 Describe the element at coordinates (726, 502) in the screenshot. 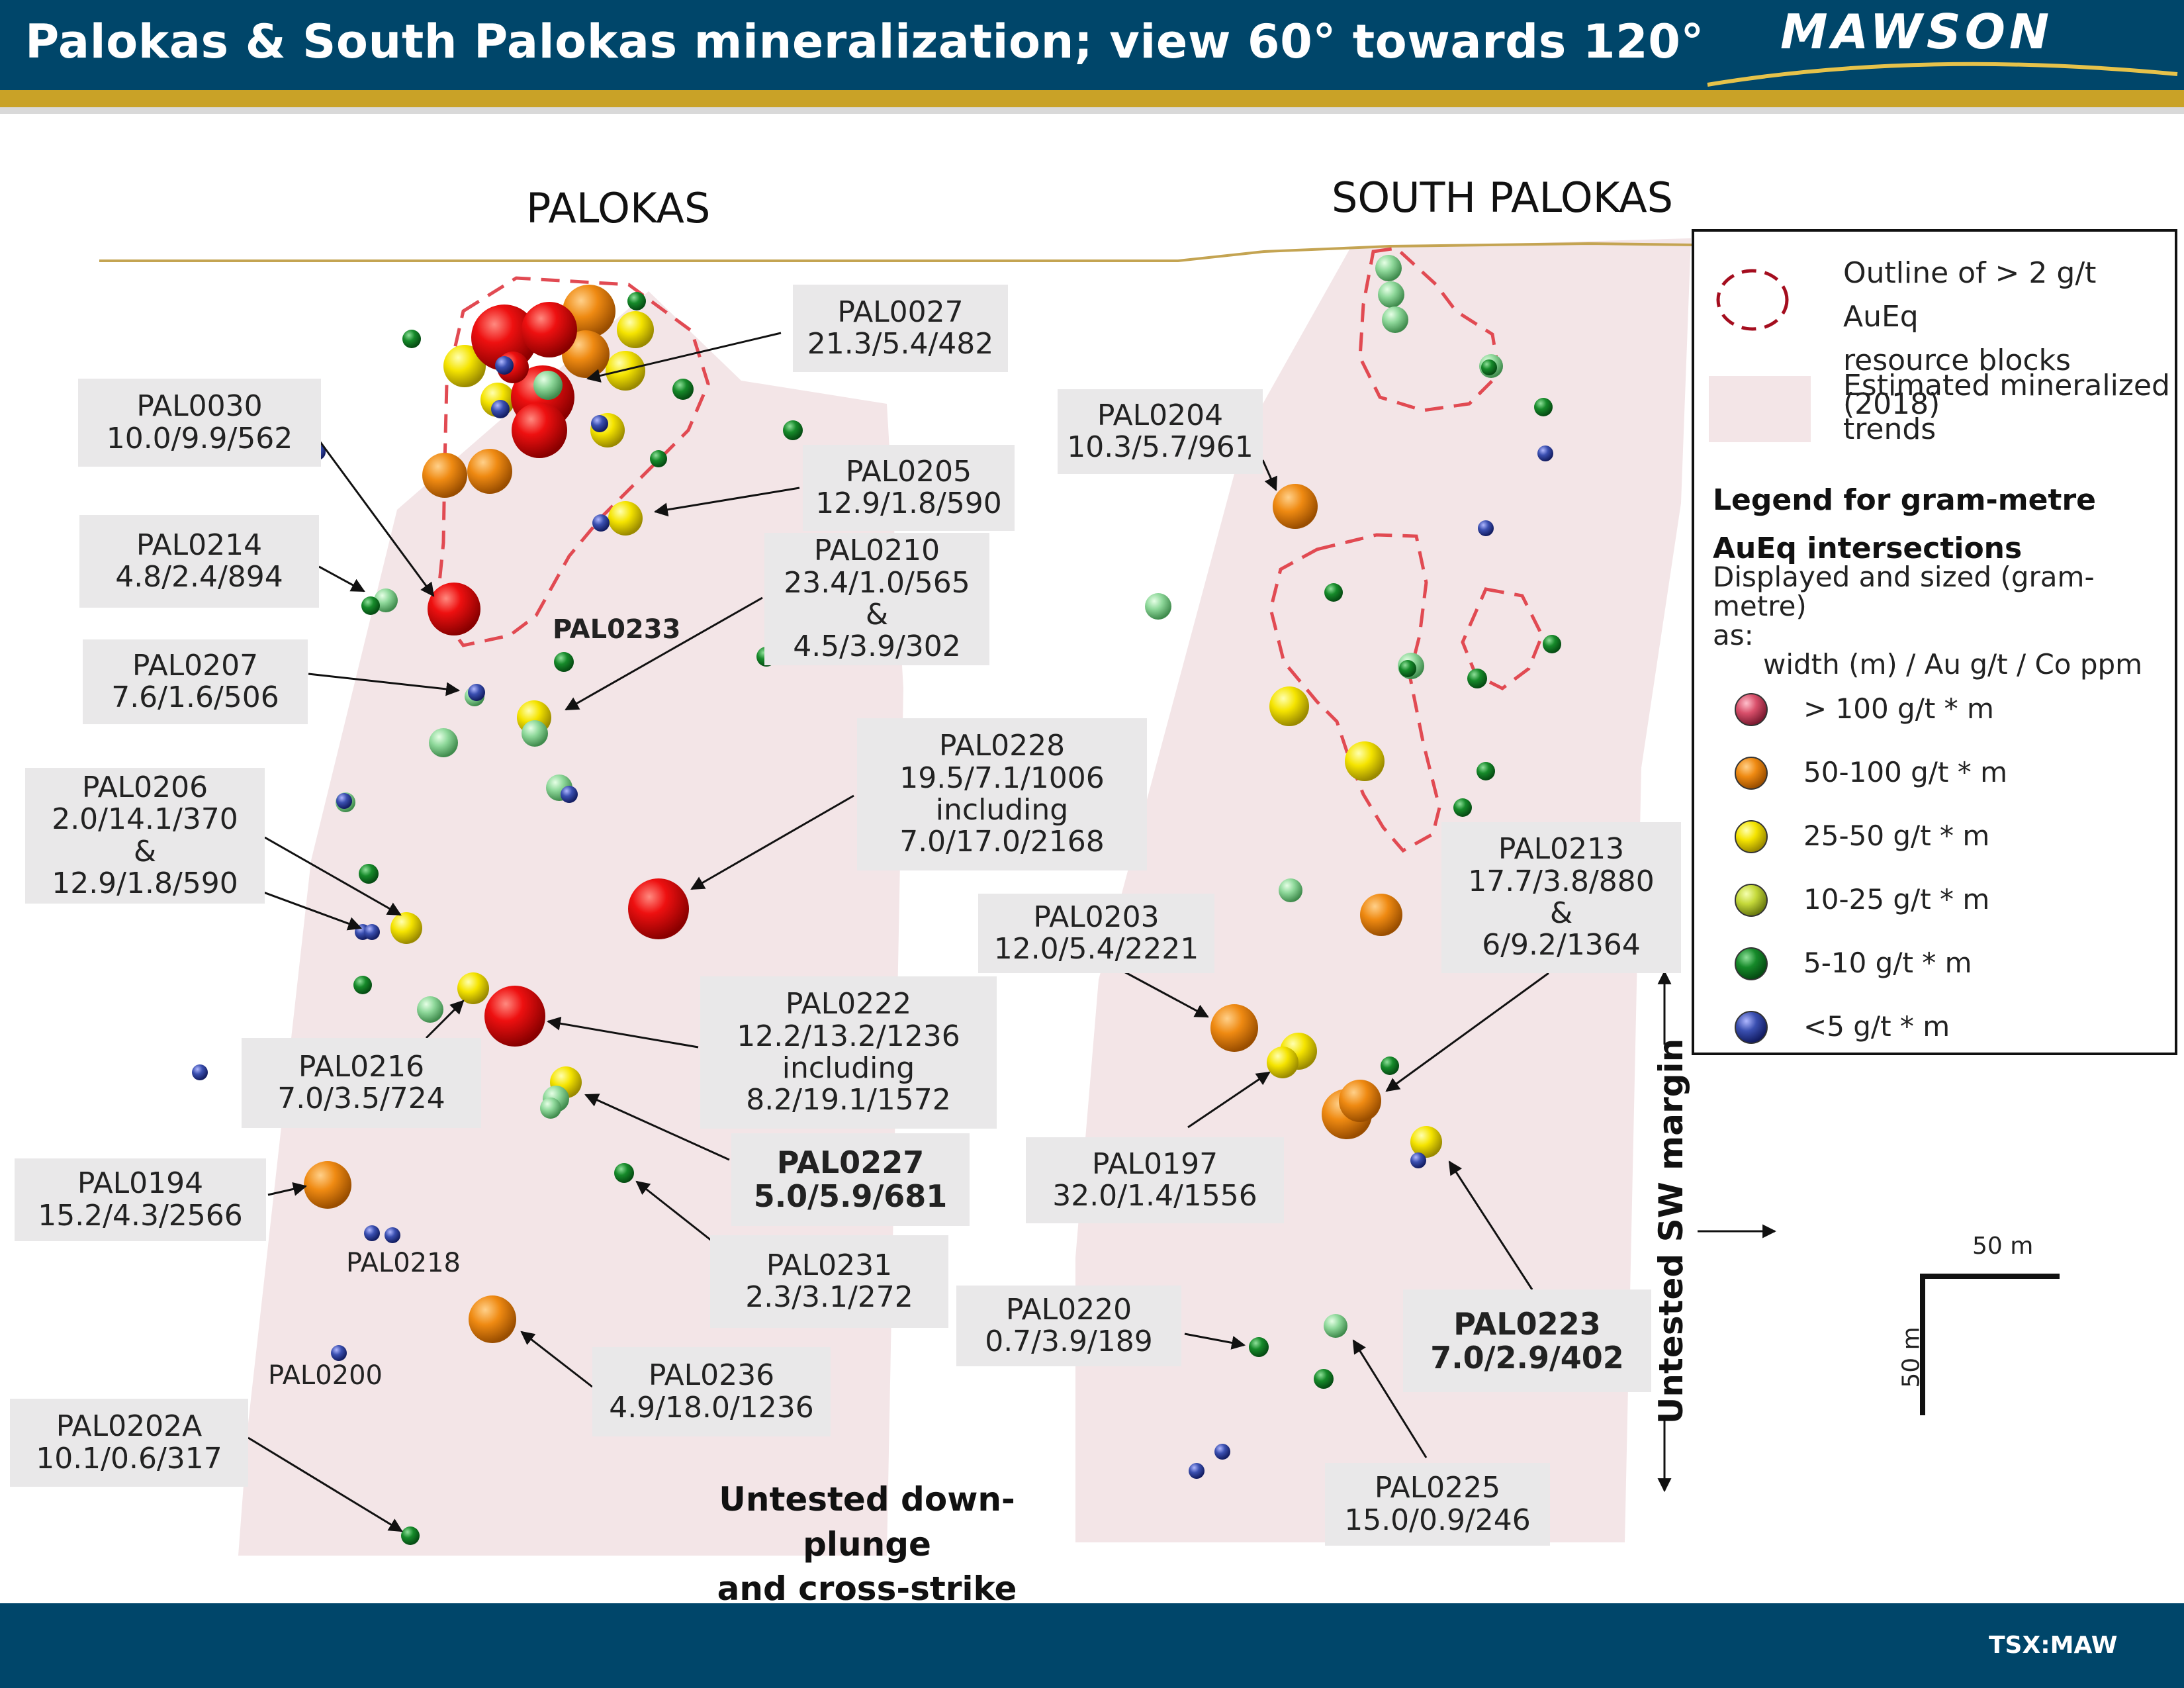

I see `arrow-pal0205` at that location.